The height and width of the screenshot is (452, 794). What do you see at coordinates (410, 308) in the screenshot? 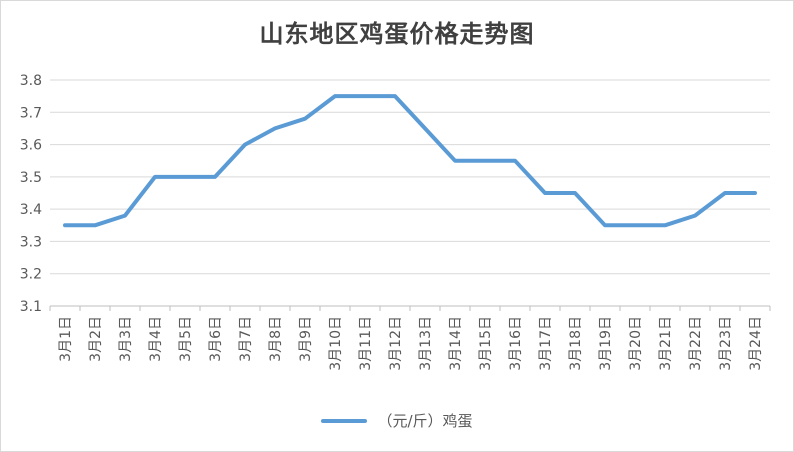
I see `axes` at bounding box center [410, 308].